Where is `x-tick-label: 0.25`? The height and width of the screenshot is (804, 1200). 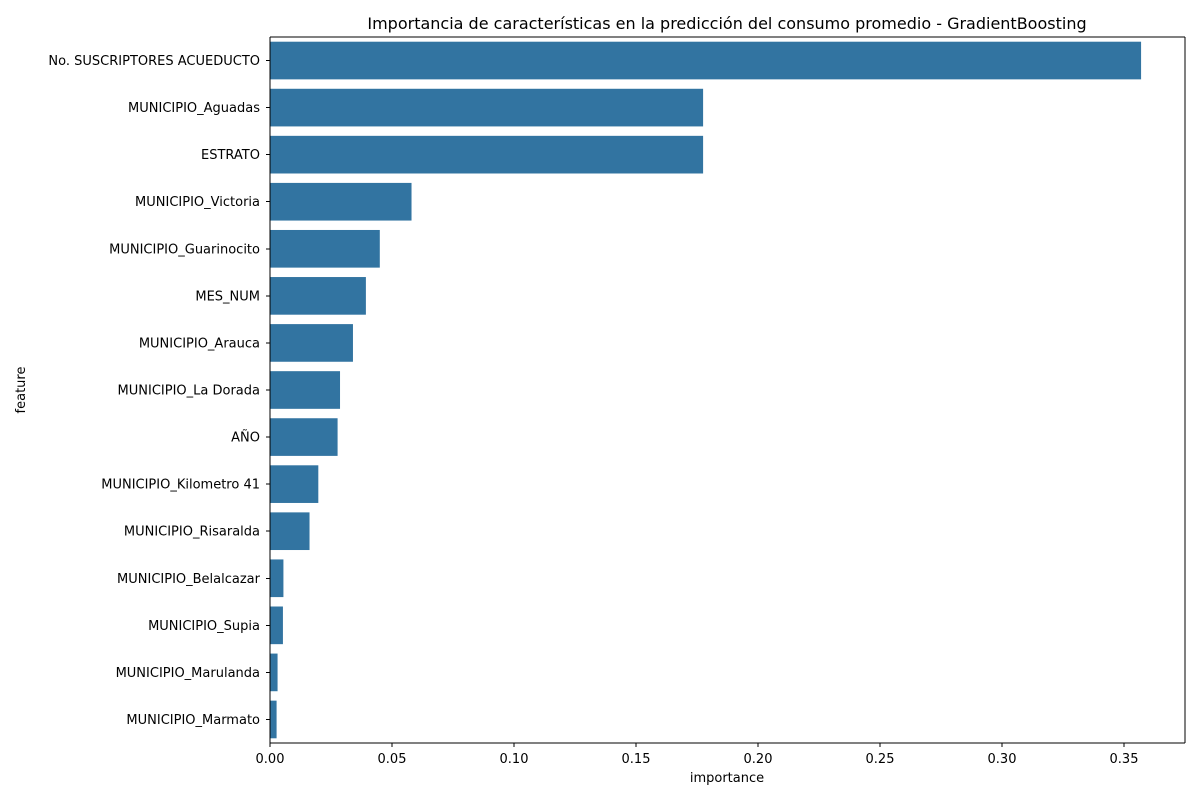
x-tick-label: 0.25 is located at coordinates (880, 759).